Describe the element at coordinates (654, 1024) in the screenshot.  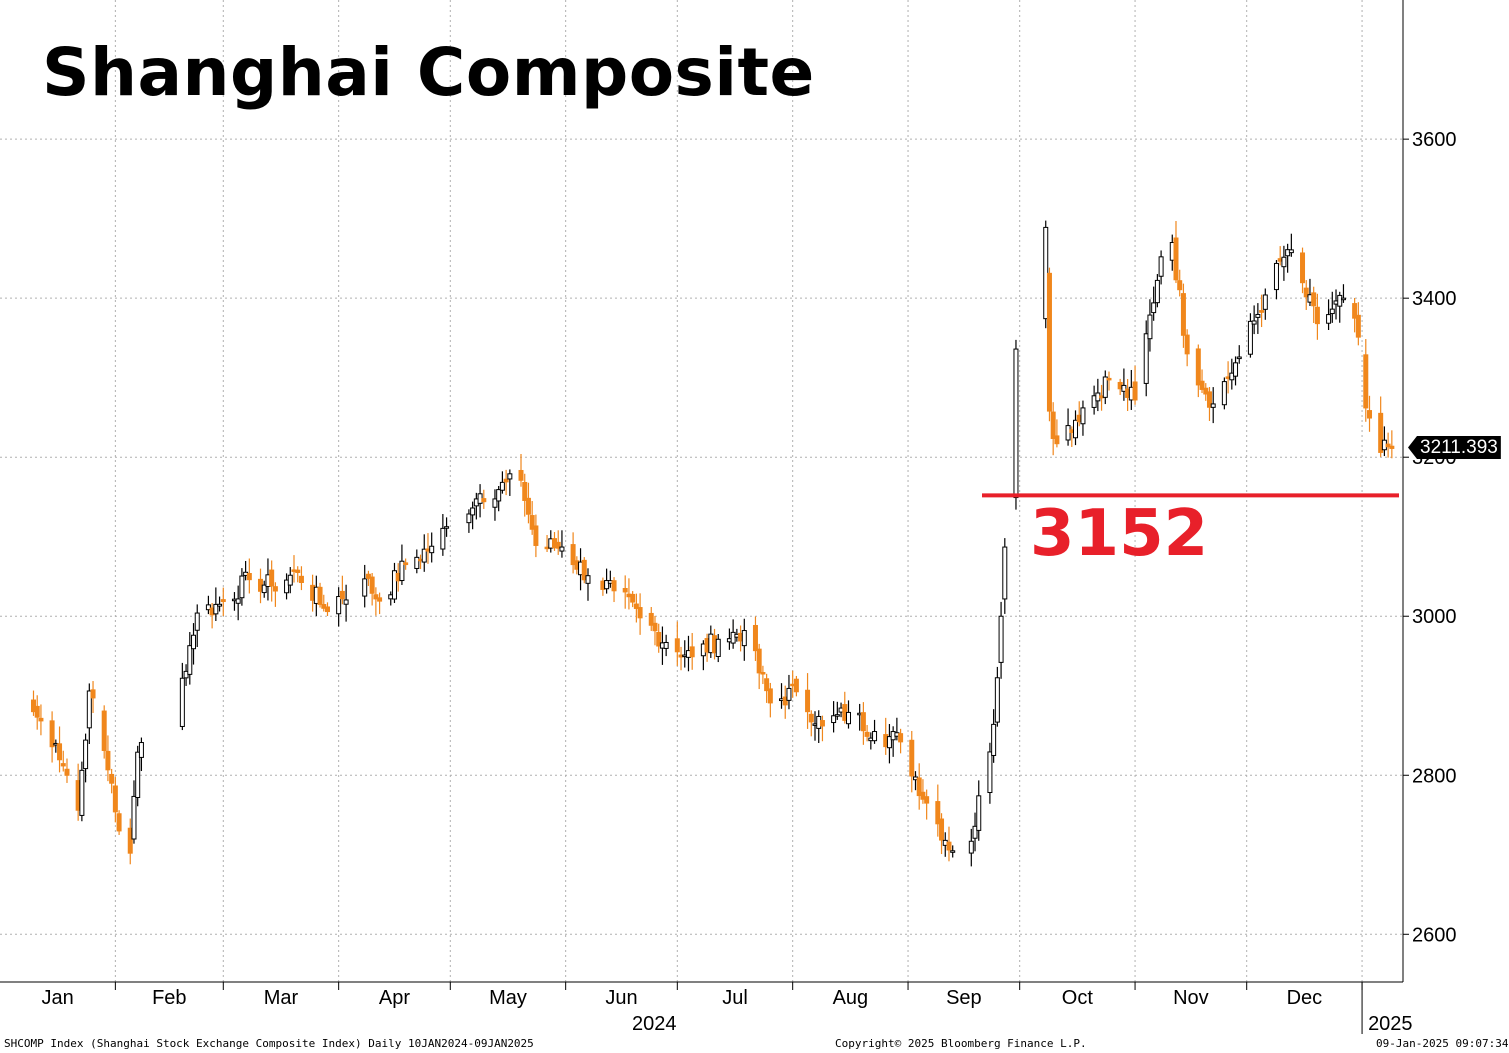
I see `x-year-label: 2024` at that location.